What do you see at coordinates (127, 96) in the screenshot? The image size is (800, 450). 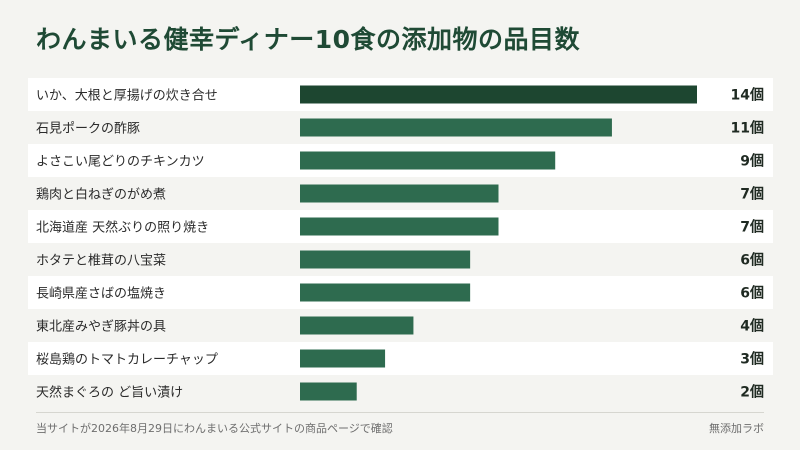 I see `category-label: いか、大根と厚揚げの炊き合せ` at bounding box center [127, 96].